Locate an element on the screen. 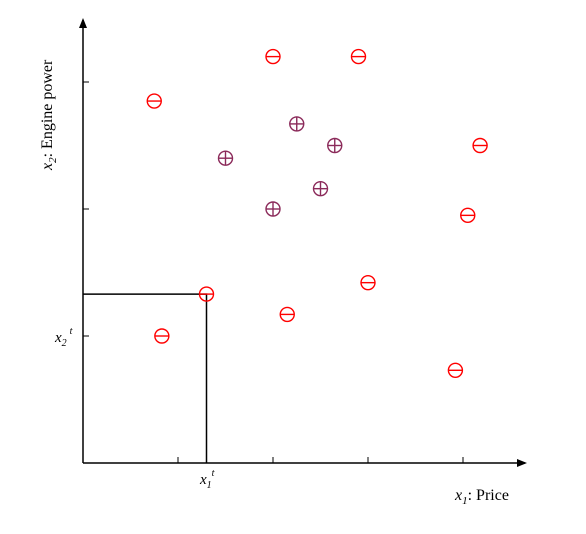 This screenshot has width=586, height=534. y-axis-label: x2: Engine power is located at coordinates (49, 115).